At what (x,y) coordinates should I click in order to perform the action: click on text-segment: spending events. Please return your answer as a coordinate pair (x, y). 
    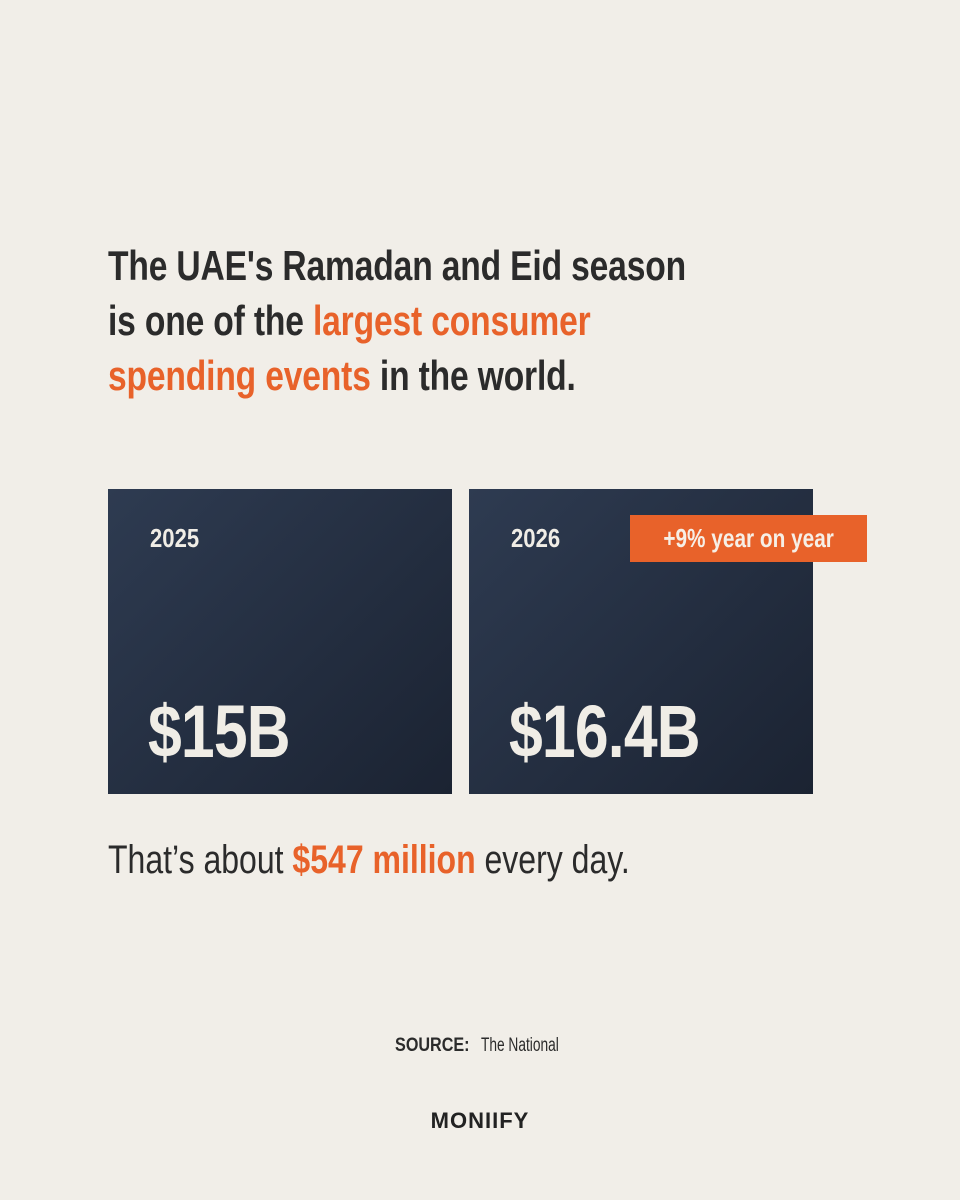
    Looking at the image, I should click on (239, 375).